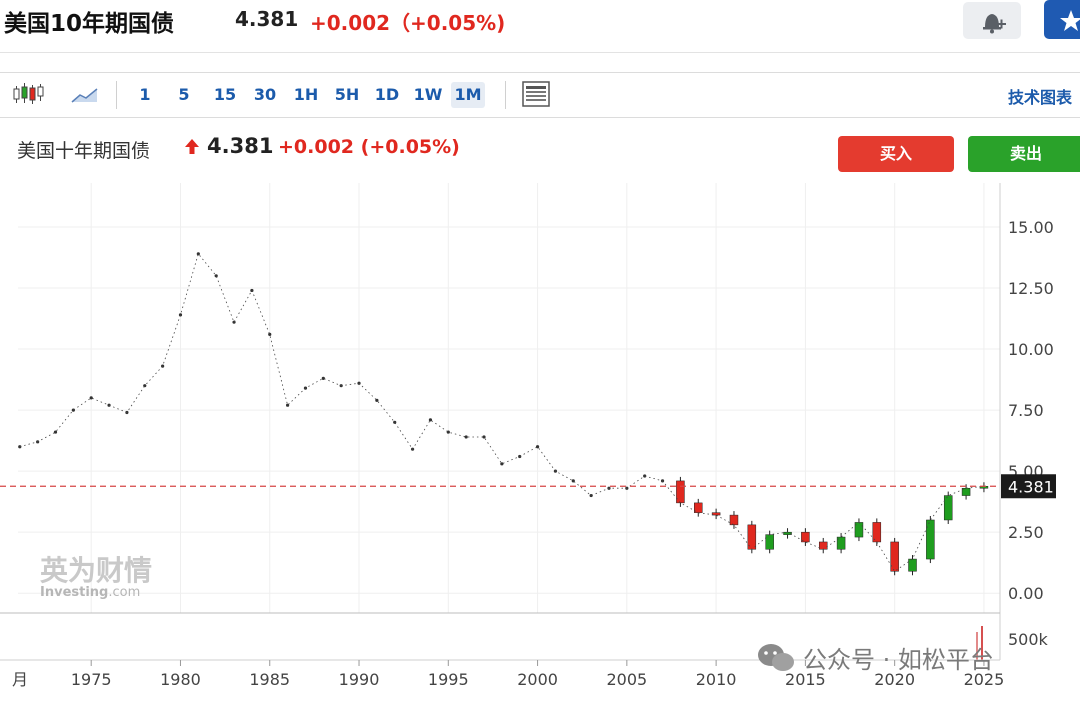 This screenshot has height=701, width=1080. Describe the element at coordinates (265, 94) in the screenshot. I see `interval-30-button: 30` at that location.